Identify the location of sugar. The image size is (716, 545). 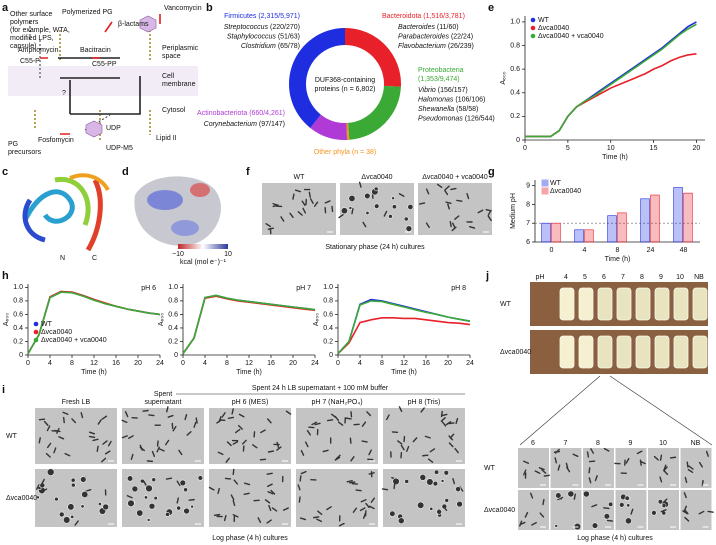
(148, 24).